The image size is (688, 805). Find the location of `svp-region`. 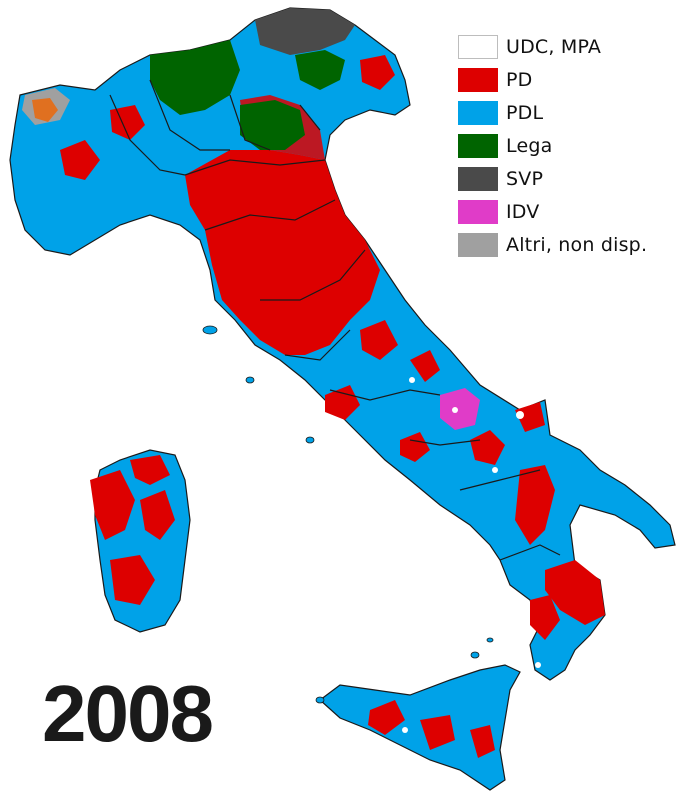

svp-region is located at coordinates (305, 31).